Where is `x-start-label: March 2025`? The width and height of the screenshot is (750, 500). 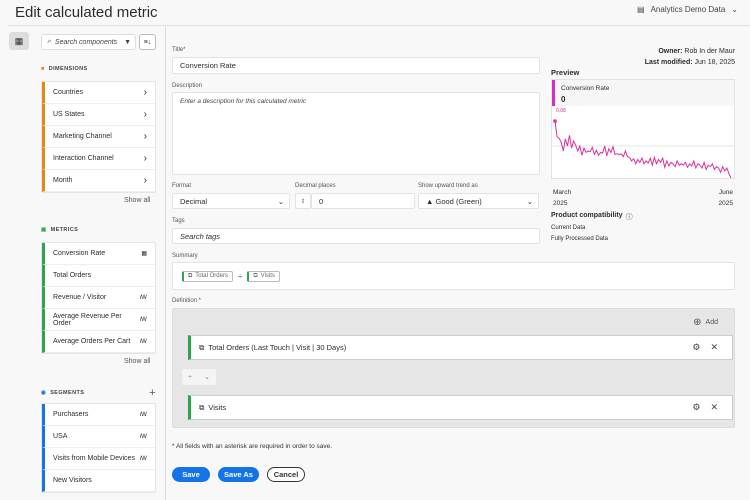 x-start-label: March 2025 is located at coordinates (562, 198).